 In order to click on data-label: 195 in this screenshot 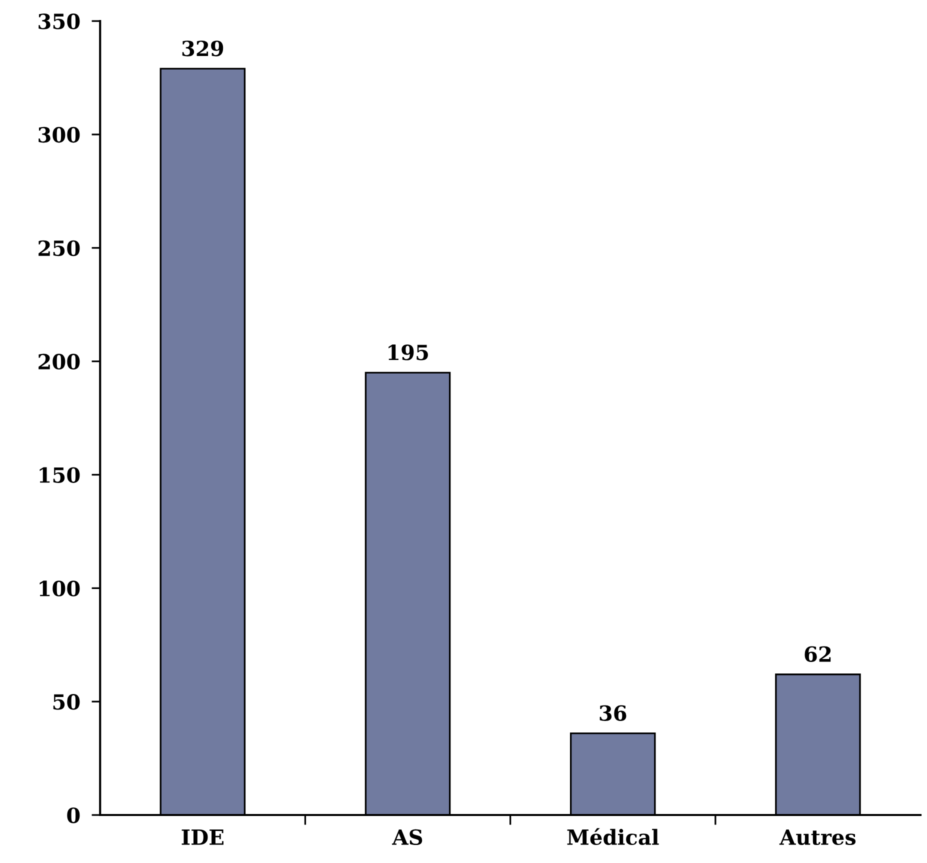, I will do `click(408, 352)`.